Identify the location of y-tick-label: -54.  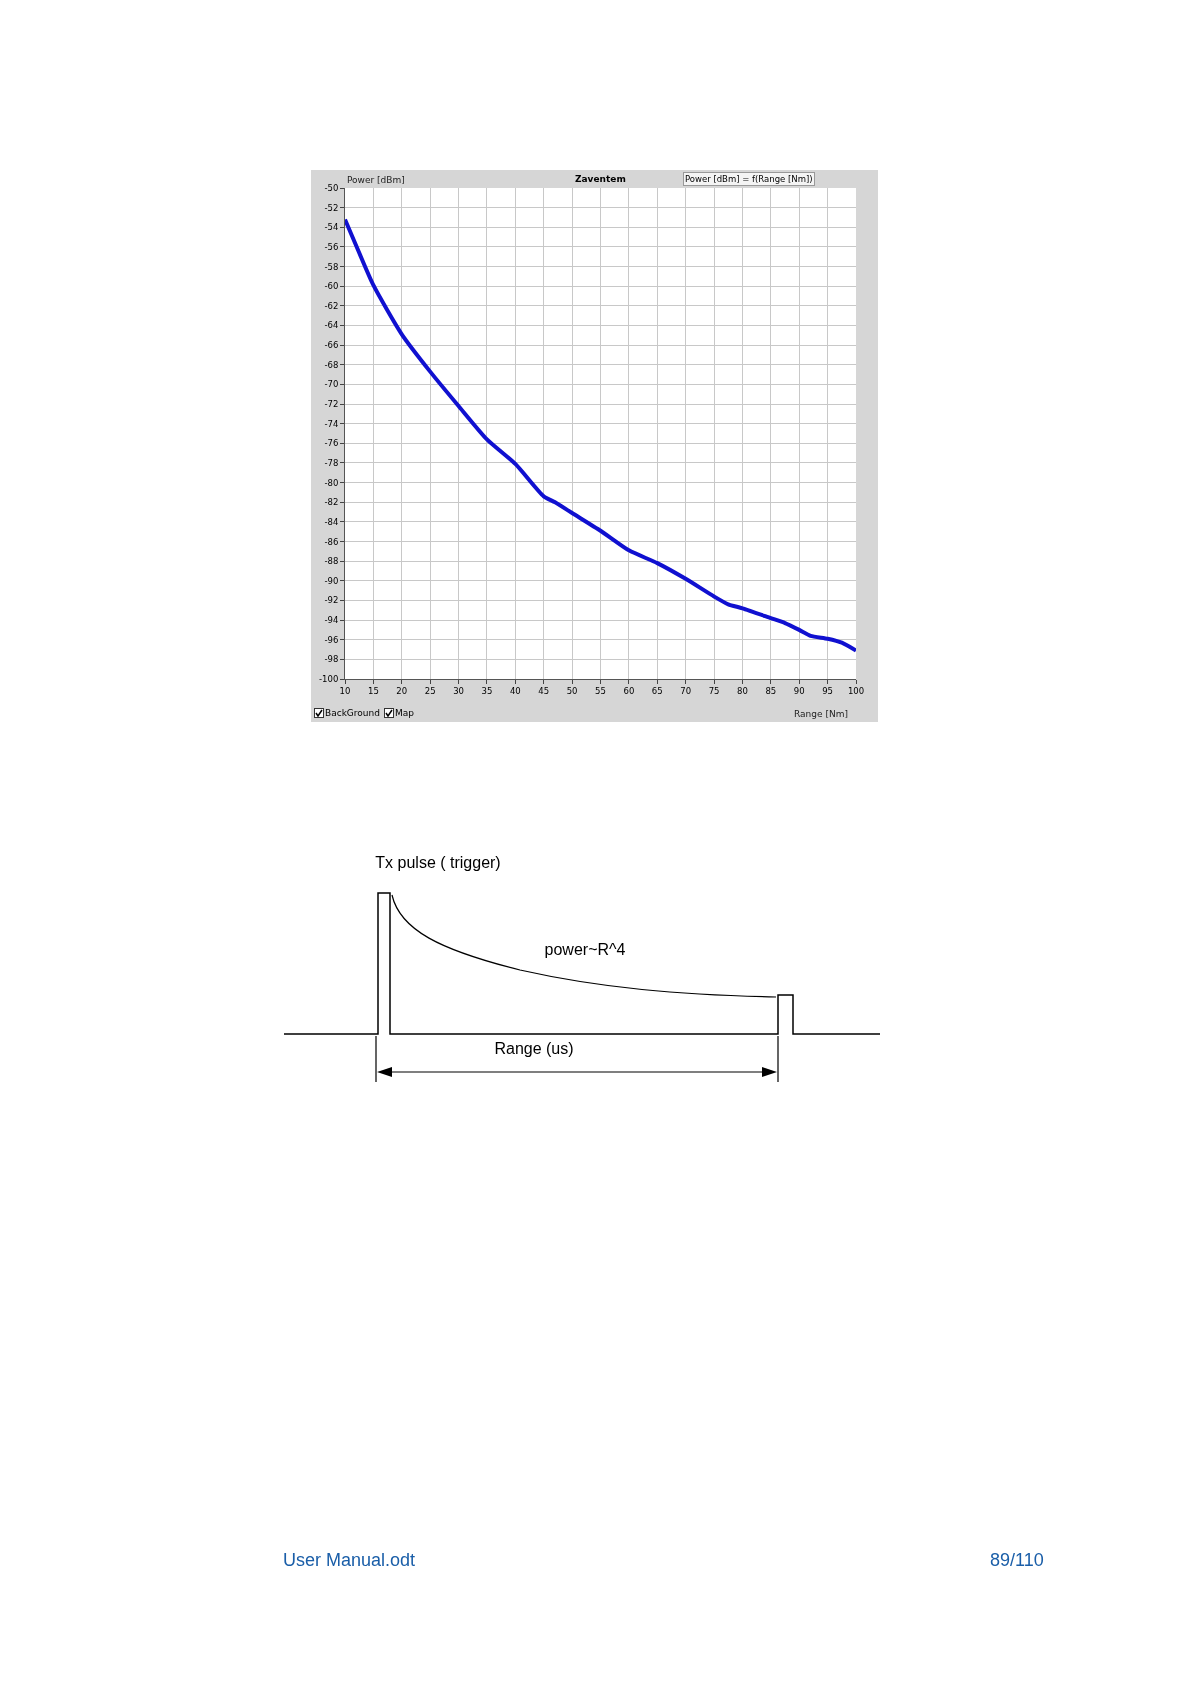
(331, 227).